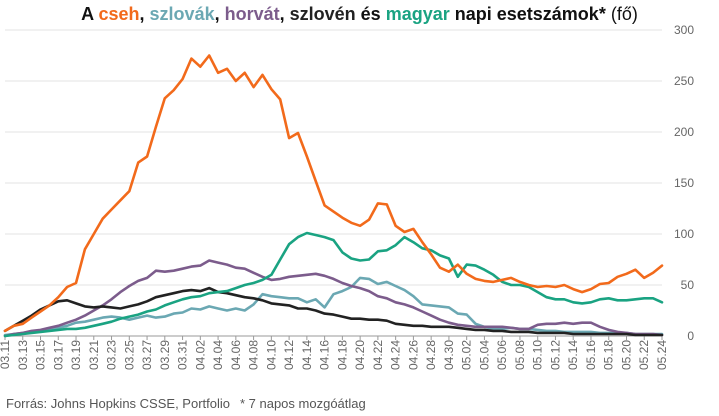 The image size is (719, 416). What do you see at coordinates (23, 355) in the screenshot?
I see `x-tick-label: 03.13` at bounding box center [23, 355].